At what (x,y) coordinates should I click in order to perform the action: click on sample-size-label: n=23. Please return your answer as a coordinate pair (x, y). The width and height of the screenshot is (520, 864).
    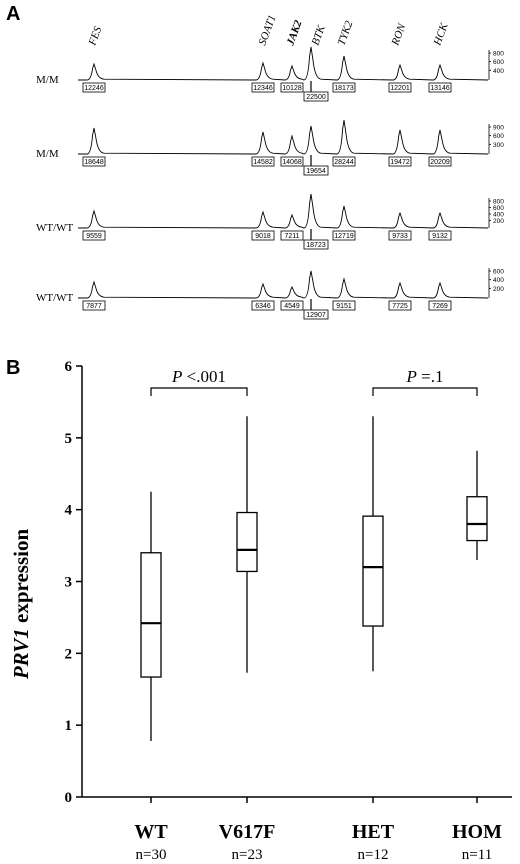
    Looking at the image, I should click on (247, 855).